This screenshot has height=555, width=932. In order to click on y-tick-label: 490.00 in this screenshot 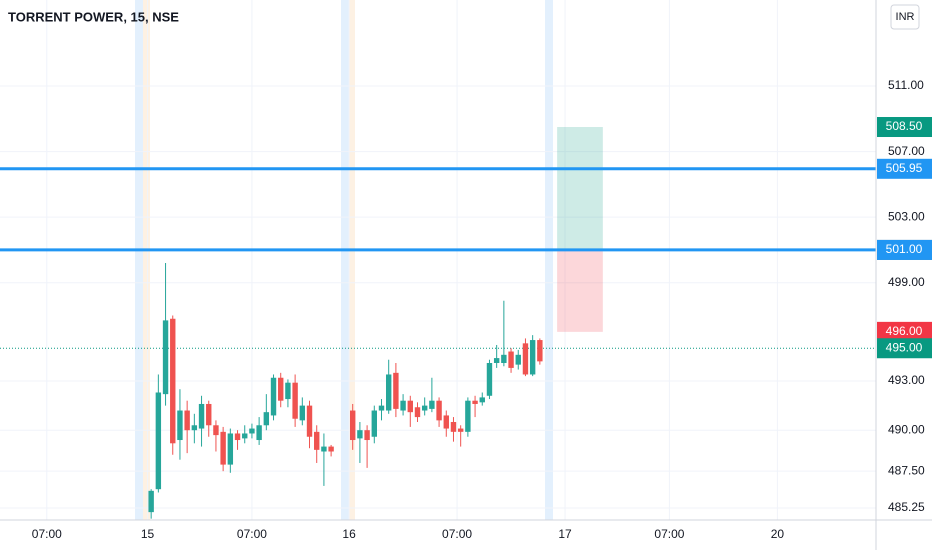, I will do `click(906, 429)`.